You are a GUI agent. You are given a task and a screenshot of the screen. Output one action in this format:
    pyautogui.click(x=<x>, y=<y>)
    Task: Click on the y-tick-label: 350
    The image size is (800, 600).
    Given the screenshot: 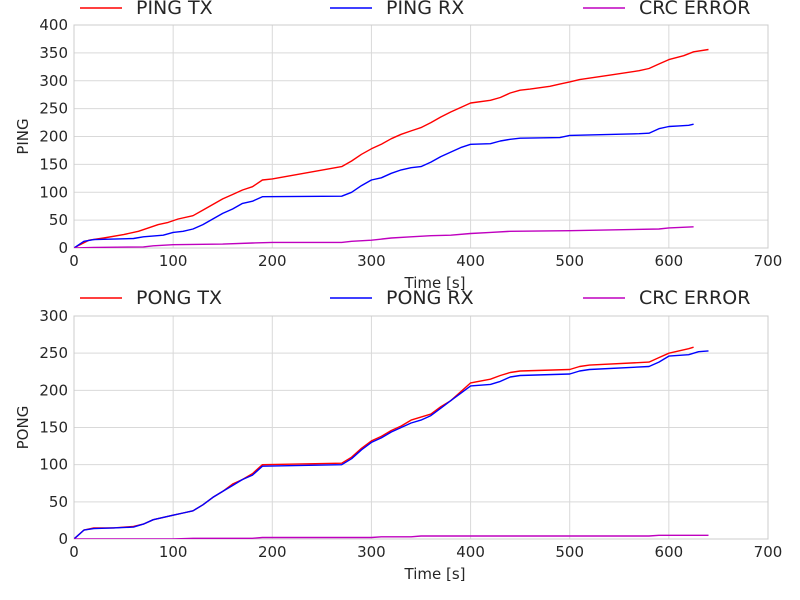 What is the action you would take?
    pyautogui.click(x=53, y=53)
    